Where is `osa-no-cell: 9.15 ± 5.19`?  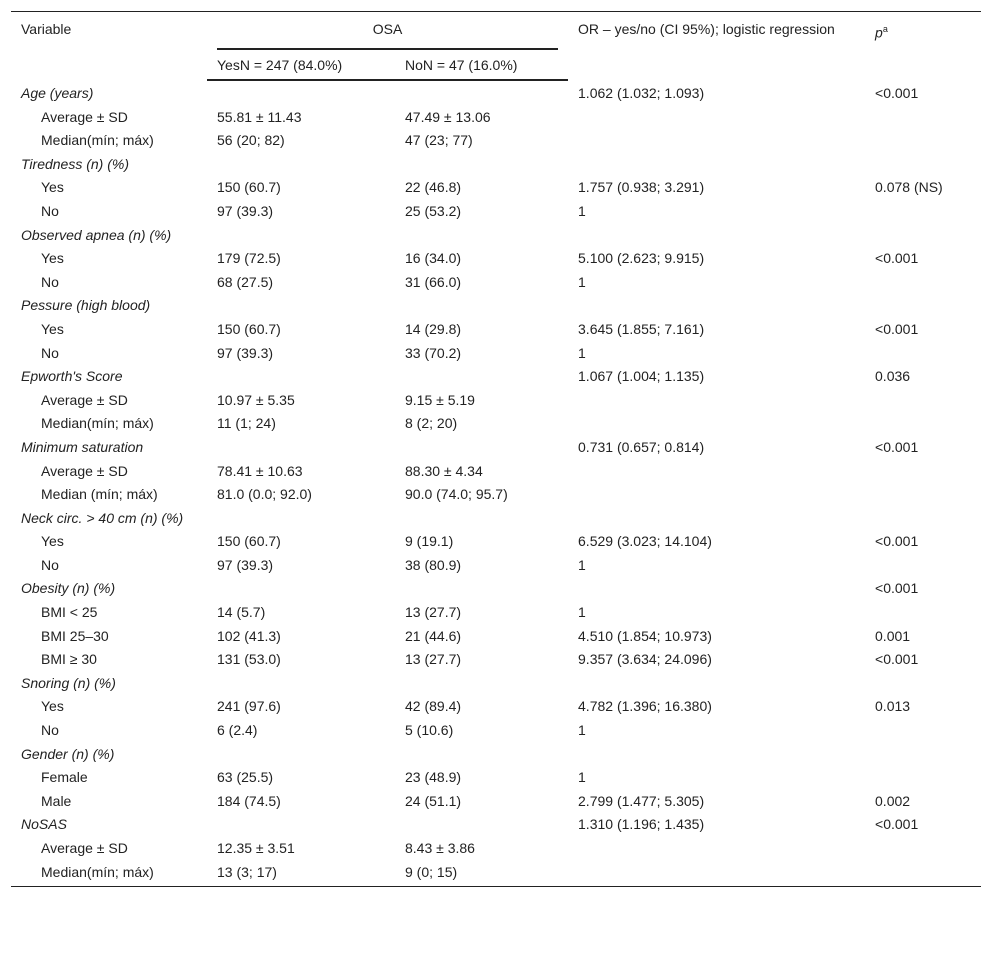 osa-no-cell: 9.15 ± 5.19 is located at coordinates (440, 399).